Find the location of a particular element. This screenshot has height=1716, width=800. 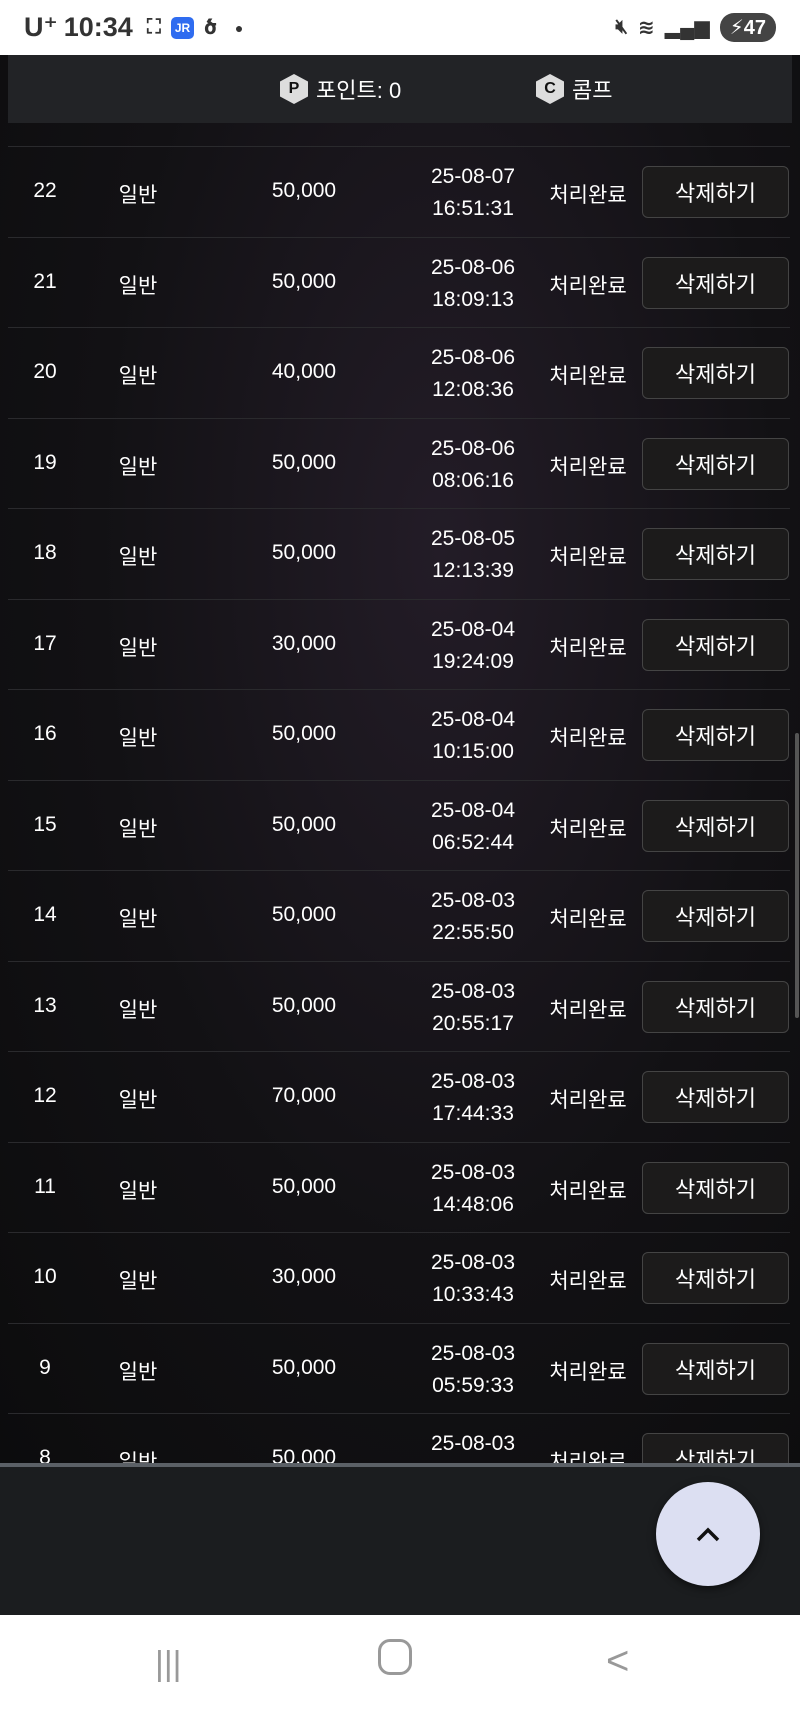

row-datetime: 25-08-04 19:24:09 is located at coordinates (473, 646).